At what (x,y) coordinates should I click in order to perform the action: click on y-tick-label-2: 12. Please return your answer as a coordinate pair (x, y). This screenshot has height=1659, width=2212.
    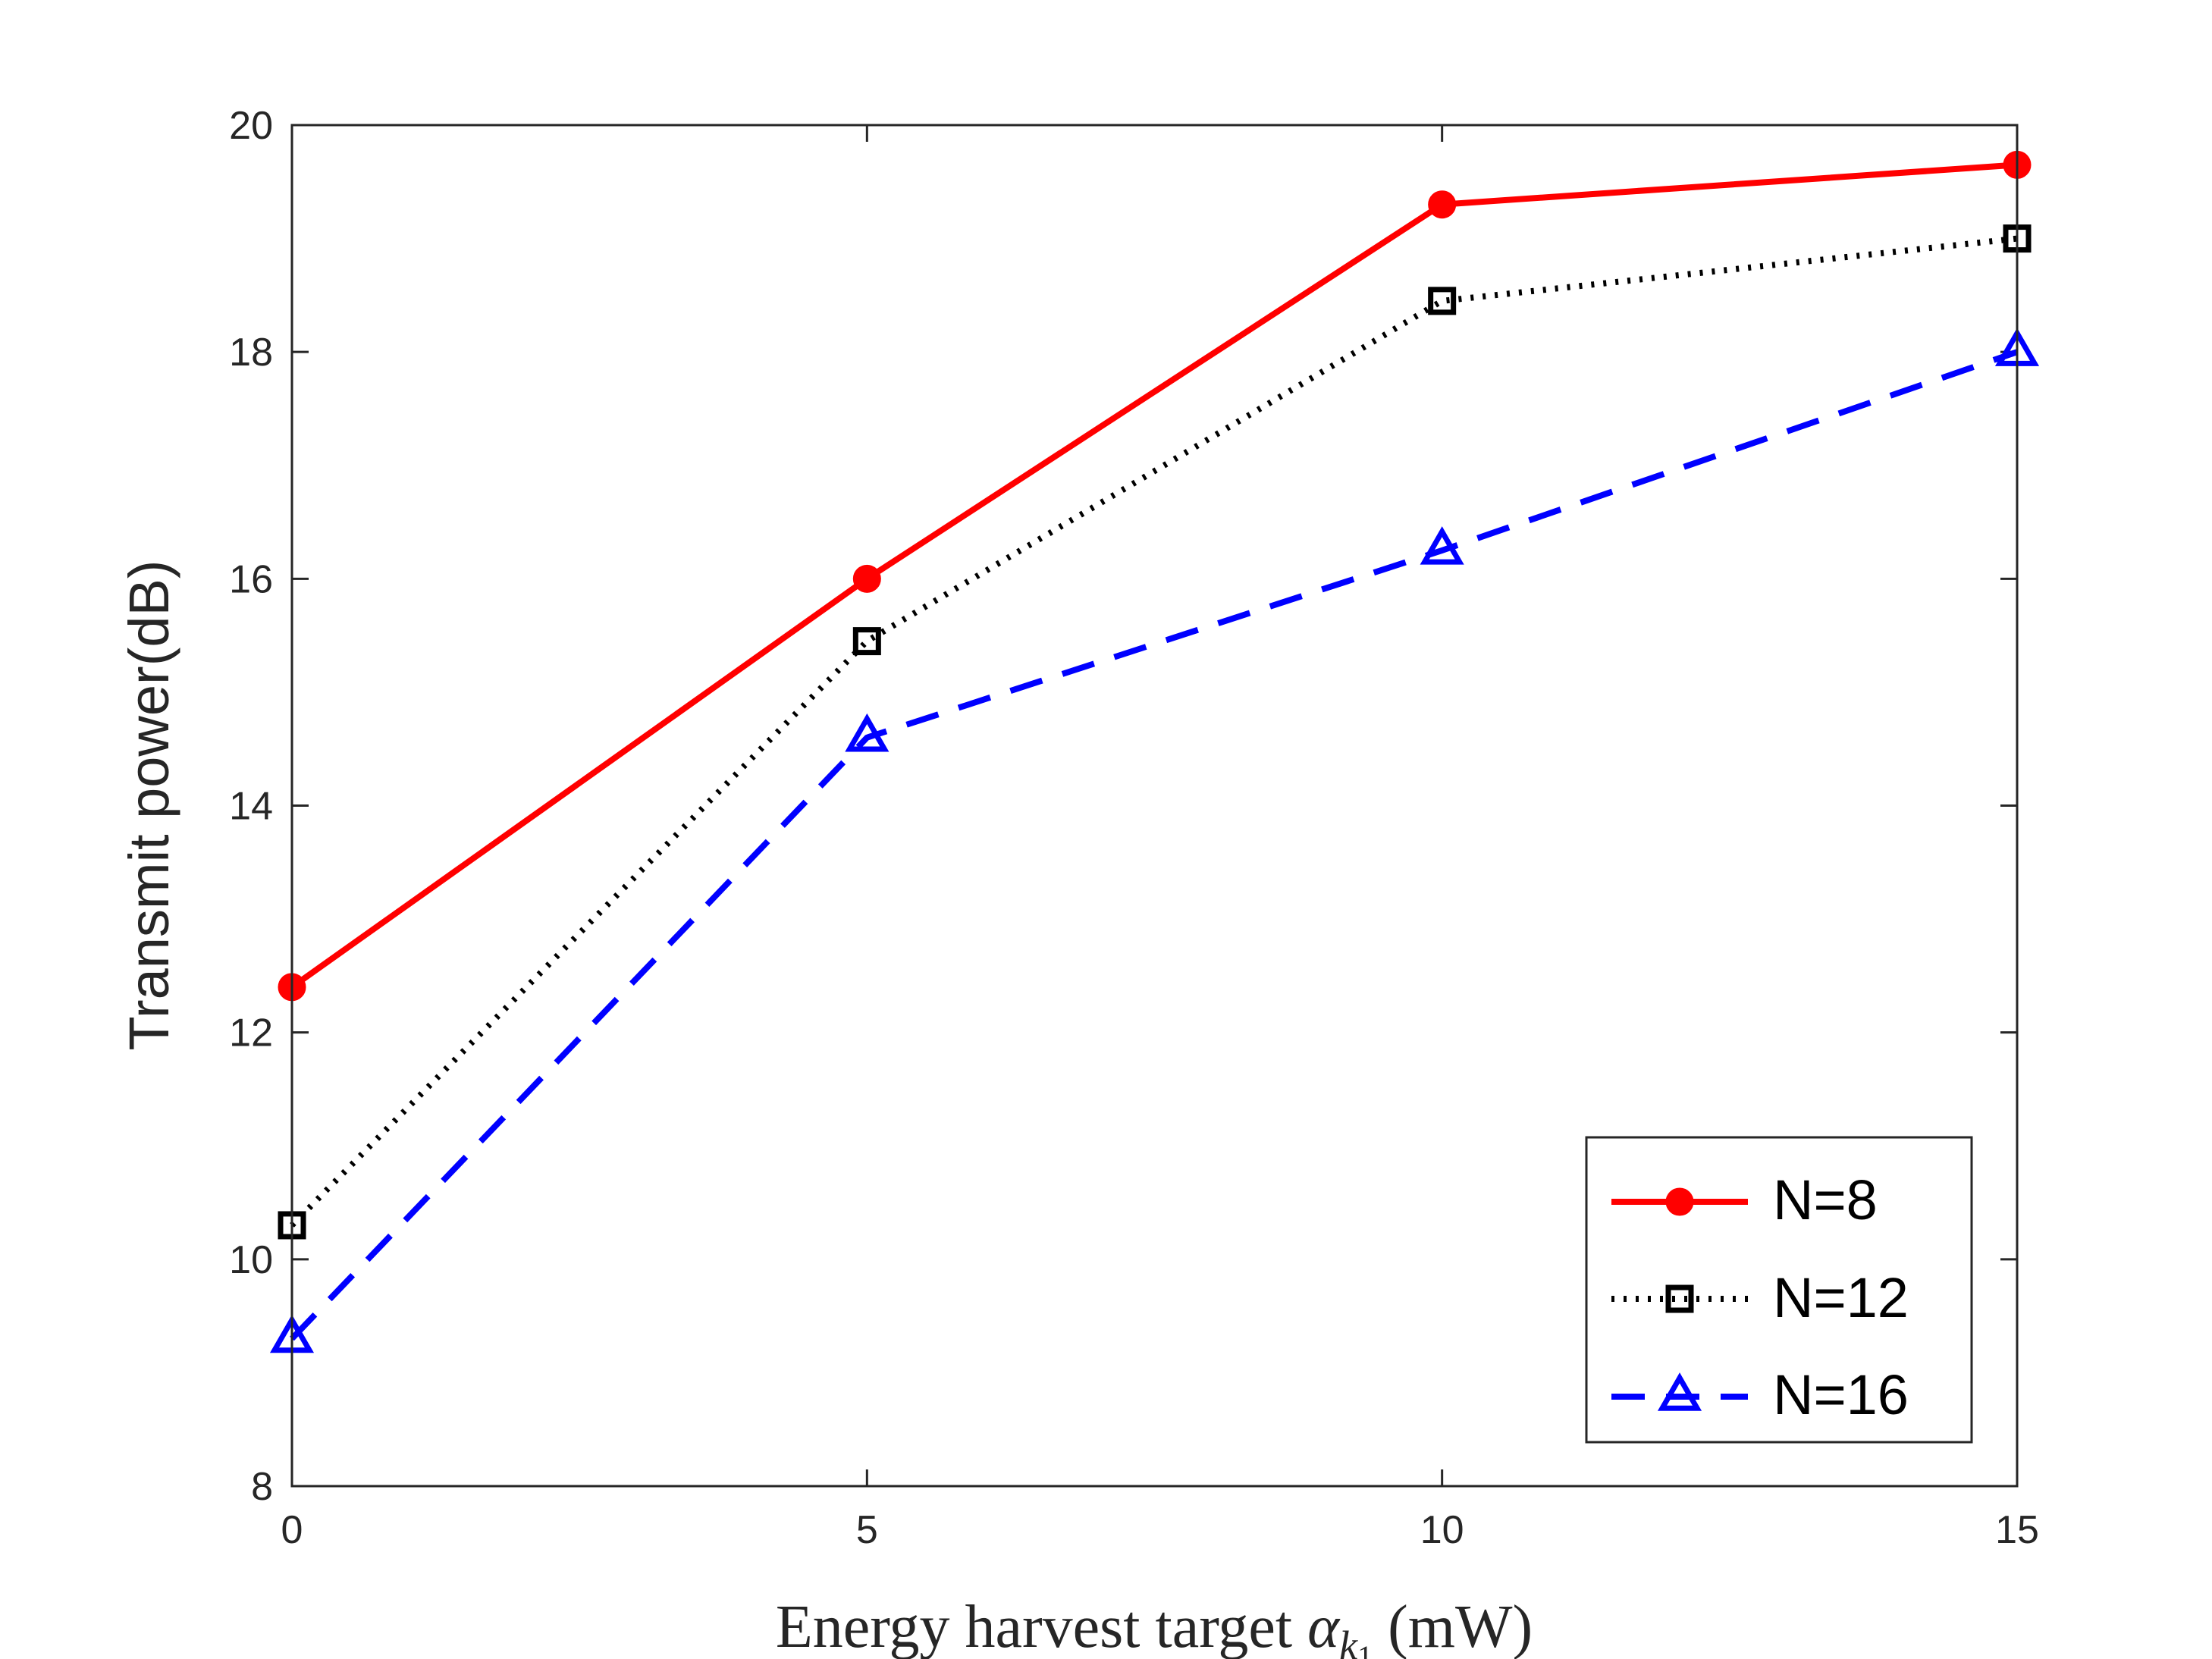
    Looking at the image, I should click on (251, 1033).